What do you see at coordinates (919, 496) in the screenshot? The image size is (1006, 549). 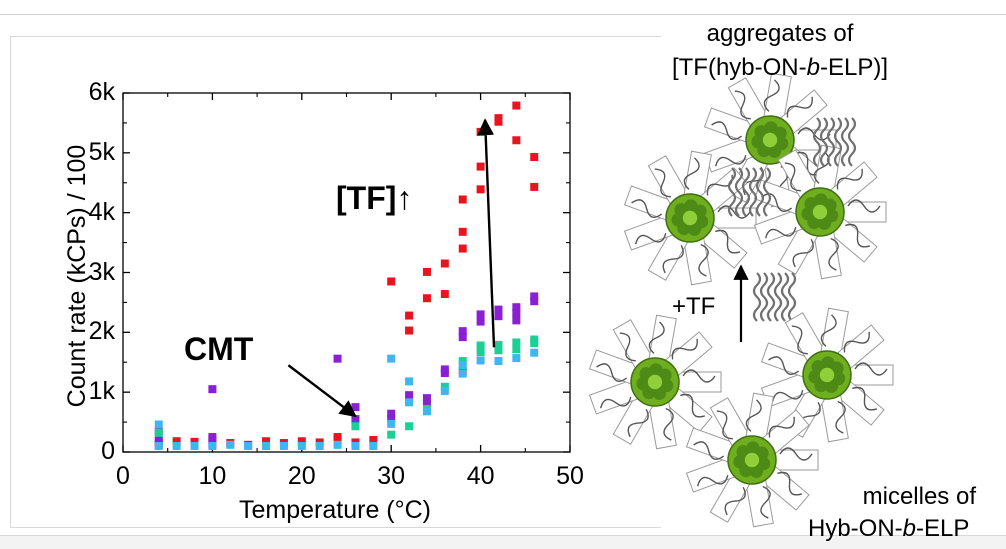 I see `micelles-label-line1: micelles of` at bounding box center [919, 496].